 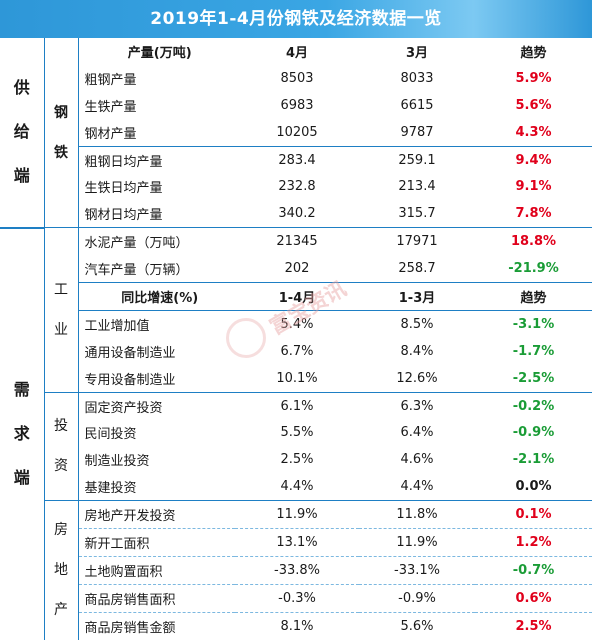 What do you see at coordinates (156, 515) in the screenshot?
I see `row-label: 房地产开发投资` at bounding box center [156, 515].